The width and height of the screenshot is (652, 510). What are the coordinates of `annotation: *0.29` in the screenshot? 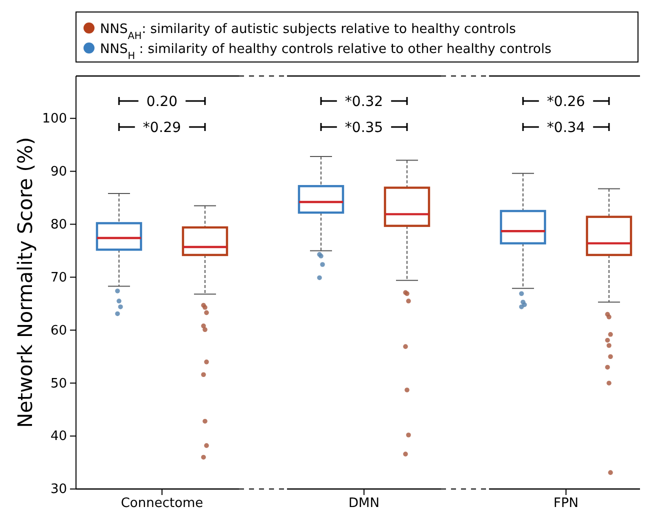 It's located at (162, 128).